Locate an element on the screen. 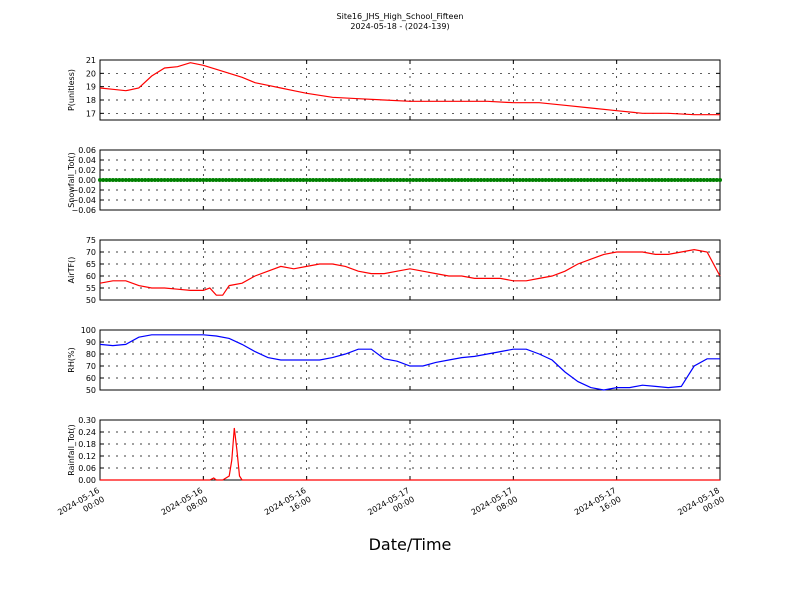  y-tick-label: 75 is located at coordinates (91, 240).